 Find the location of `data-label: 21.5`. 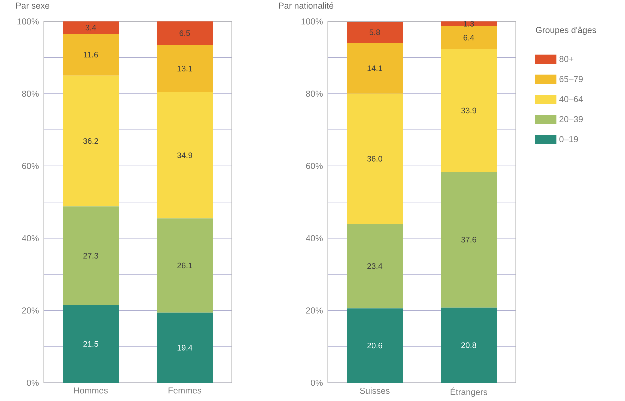

data-label: 21.5 is located at coordinates (91, 344).